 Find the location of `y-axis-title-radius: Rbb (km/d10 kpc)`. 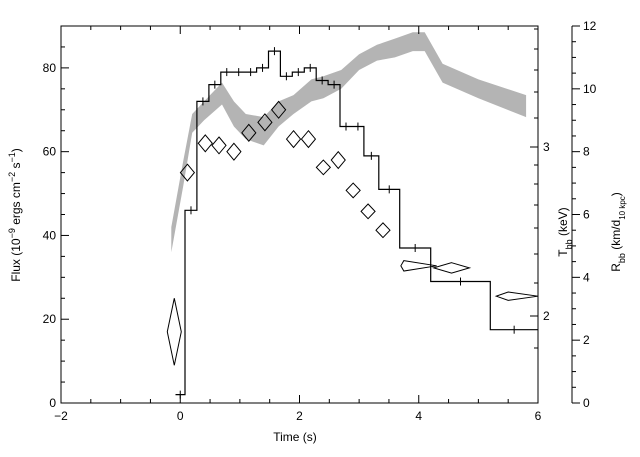

y-axis-title-radius: Rbb (km/d10 kpc) is located at coordinates (618, 232).